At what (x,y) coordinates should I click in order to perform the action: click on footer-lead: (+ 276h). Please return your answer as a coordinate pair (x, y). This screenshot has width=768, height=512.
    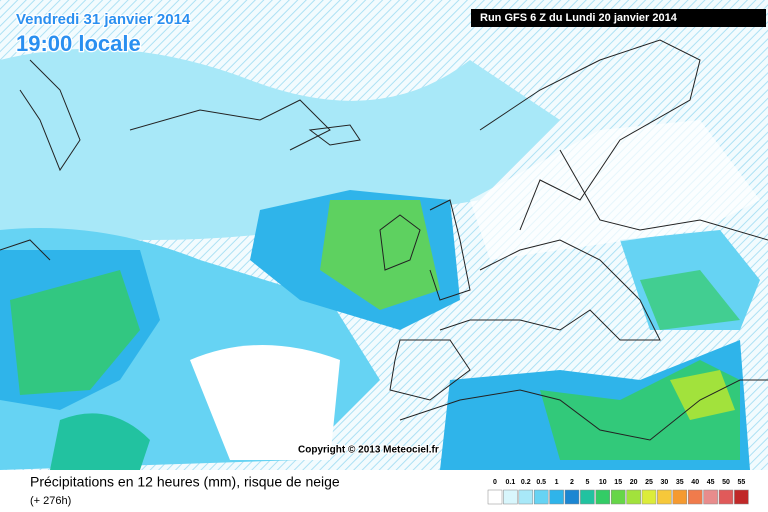
    Looking at the image, I should click on (50, 501).